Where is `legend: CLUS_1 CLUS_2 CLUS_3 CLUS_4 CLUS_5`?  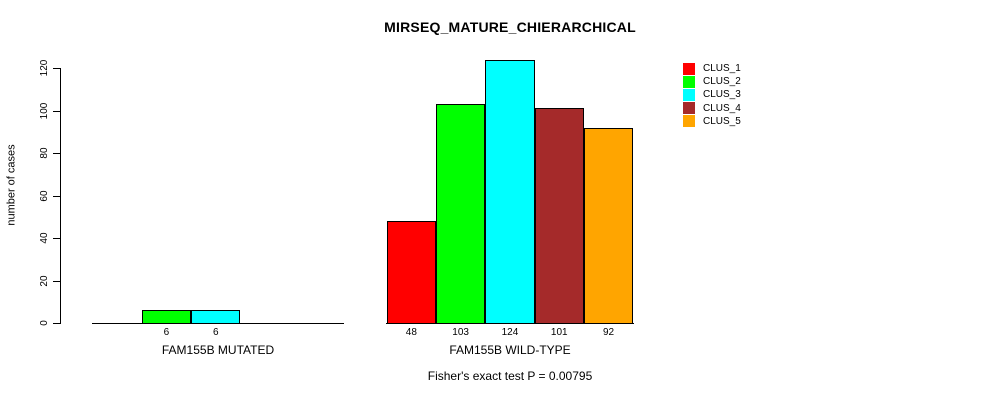
legend: CLUS_1 CLUS_2 CLUS_3 CLUS_4 CLUS_5 is located at coordinates (712, 95).